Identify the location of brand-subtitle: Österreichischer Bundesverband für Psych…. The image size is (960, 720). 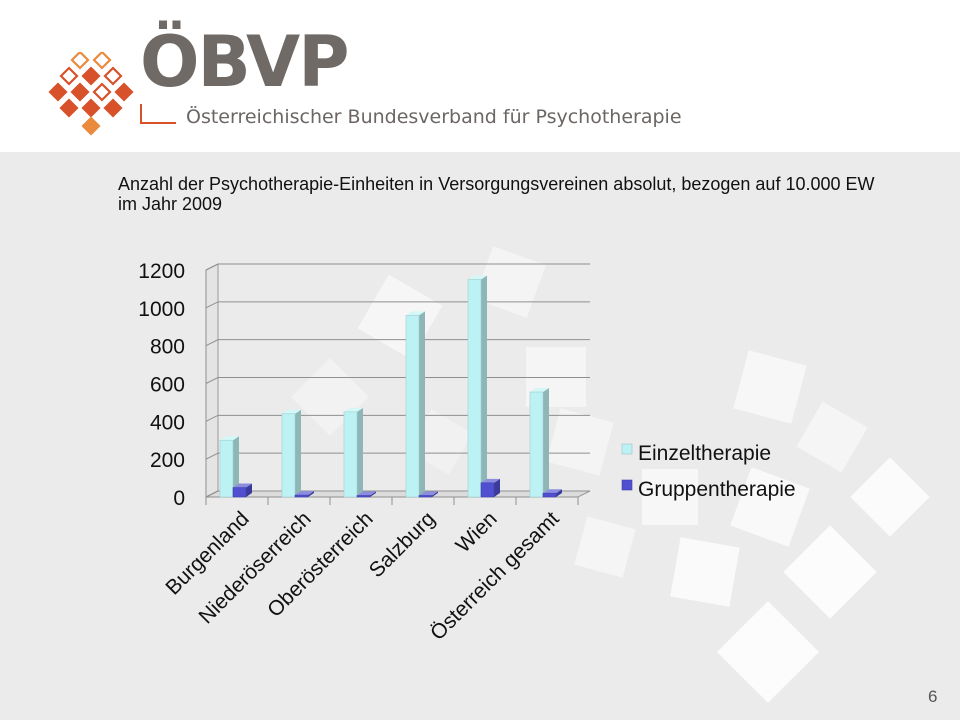
(434, 117).